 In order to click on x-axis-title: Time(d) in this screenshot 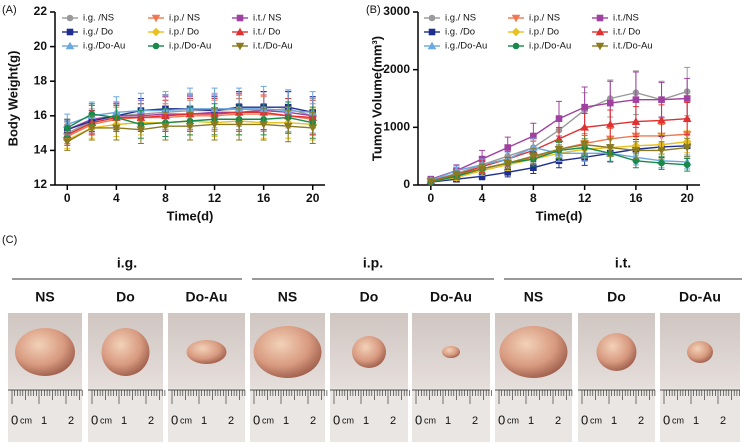, I will do `click(559, 215)`.